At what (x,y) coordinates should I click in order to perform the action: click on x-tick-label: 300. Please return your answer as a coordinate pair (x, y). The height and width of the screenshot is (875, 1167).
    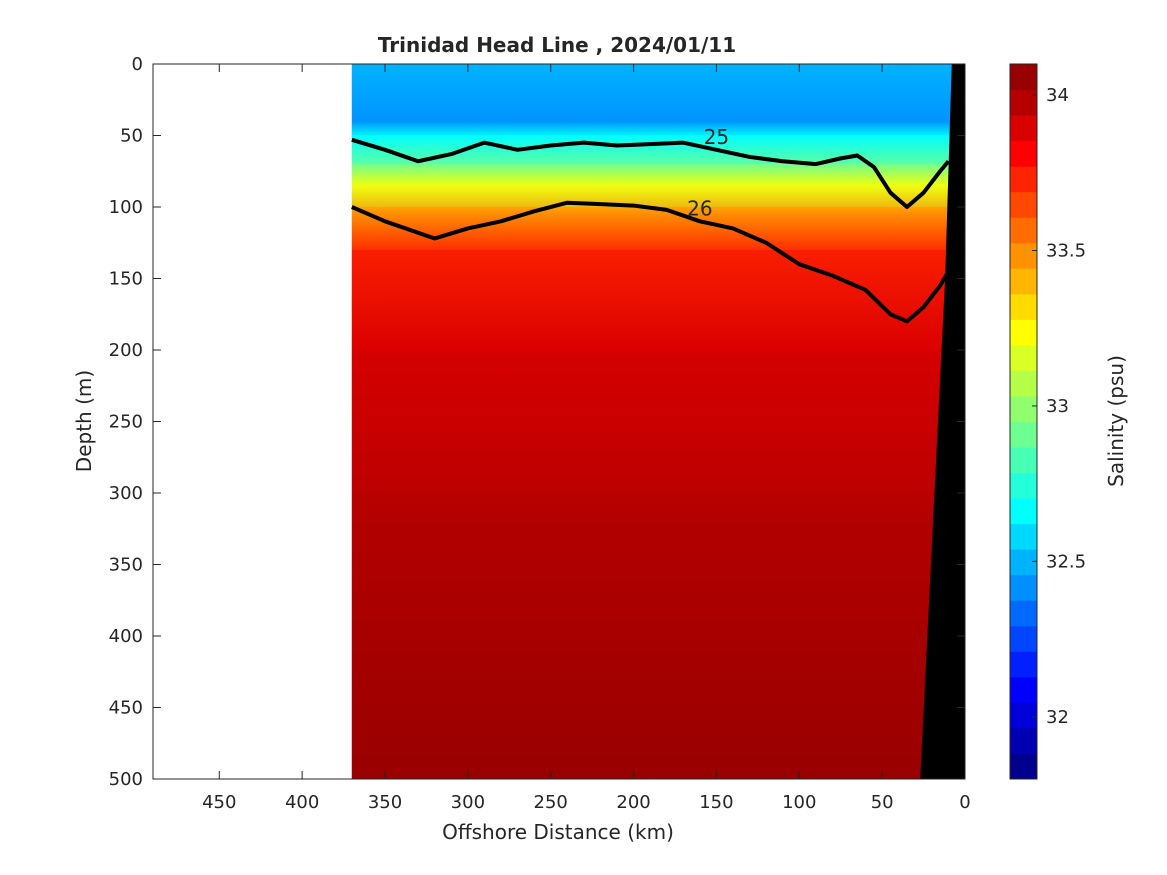
    Looking at the image, I should click on (468, 802).